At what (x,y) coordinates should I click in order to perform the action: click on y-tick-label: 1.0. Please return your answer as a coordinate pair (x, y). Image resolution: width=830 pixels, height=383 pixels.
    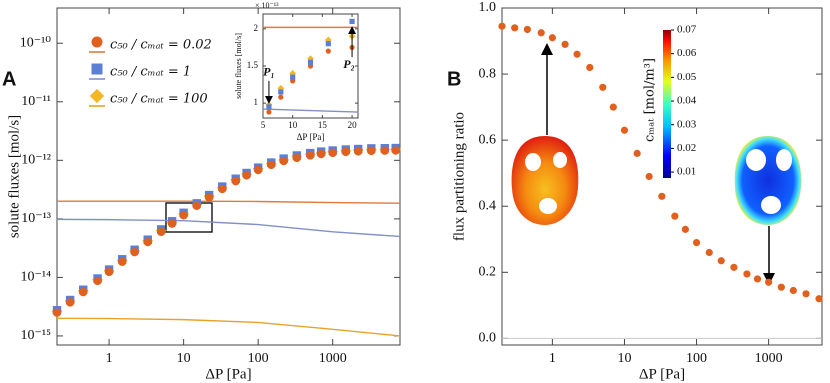
    Looking at the image, I should click on (488, 7).